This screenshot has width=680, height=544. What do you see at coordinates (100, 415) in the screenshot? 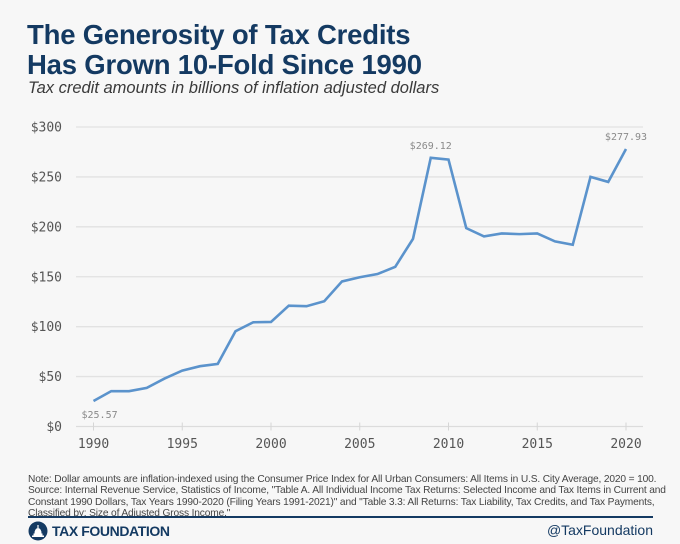
I see `data-label: $25.57` at bounding box center [100, 415].